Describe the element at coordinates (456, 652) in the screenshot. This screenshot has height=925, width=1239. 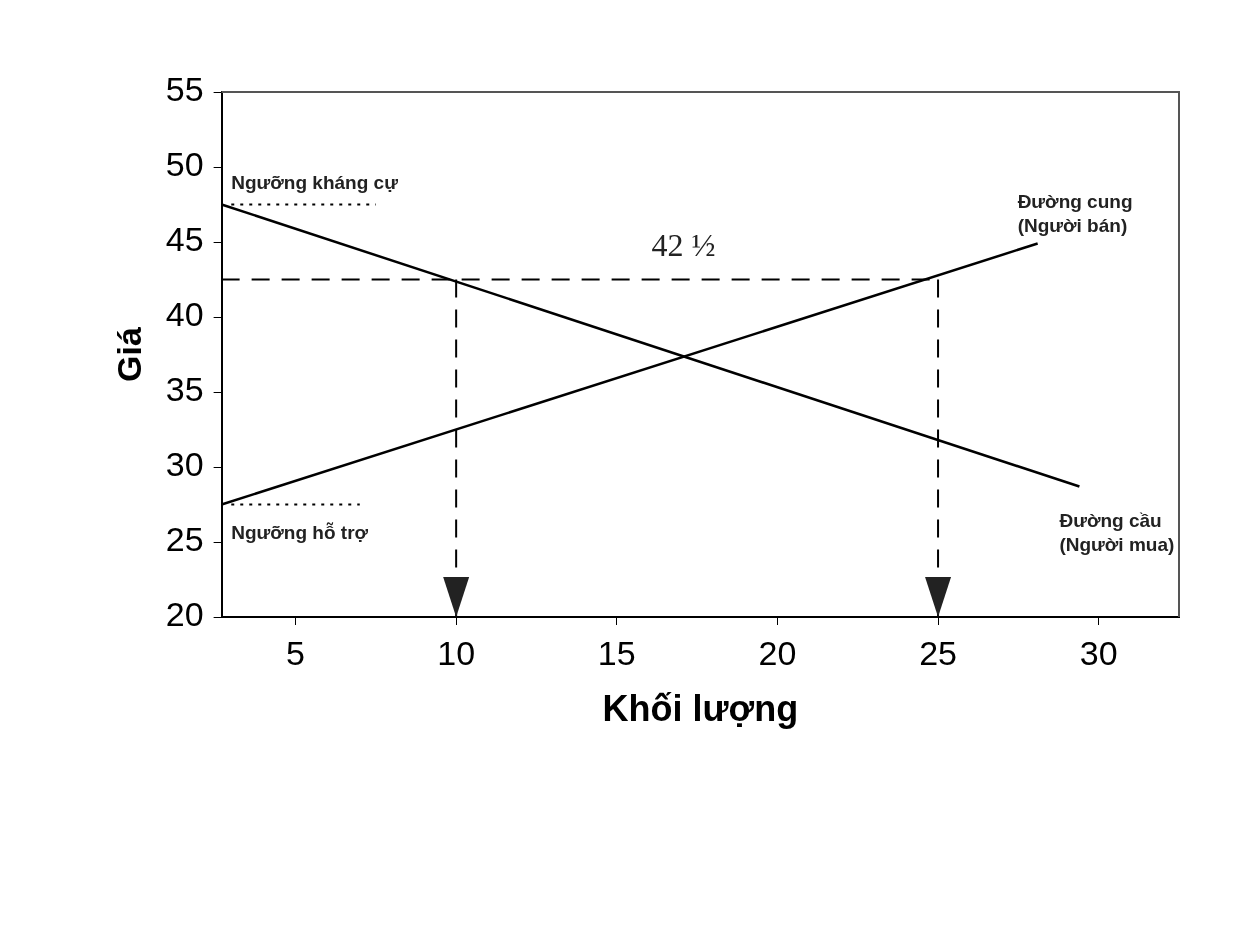
I see `x-tick-label: 10` at that location.